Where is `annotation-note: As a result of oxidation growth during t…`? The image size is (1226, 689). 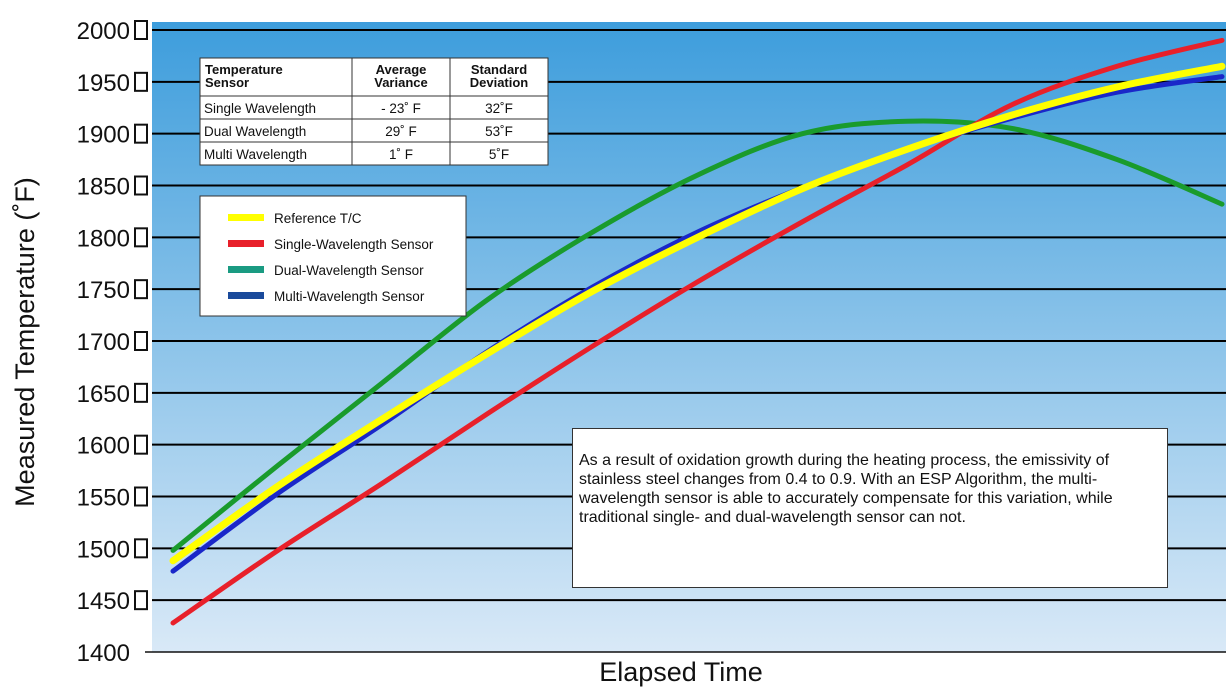
annotation-note: As a result of oxidation growth during t… is located at coordinates (870, 508).